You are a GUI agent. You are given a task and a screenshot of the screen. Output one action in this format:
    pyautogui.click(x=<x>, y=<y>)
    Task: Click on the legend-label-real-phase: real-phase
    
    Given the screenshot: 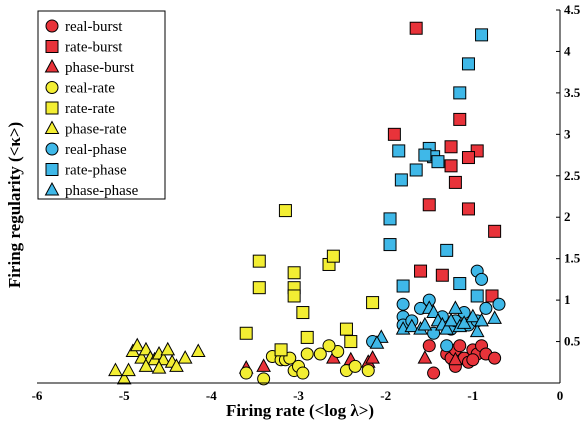 What is the action you would take?
    pyautogui.click(x=96, y=150)
    